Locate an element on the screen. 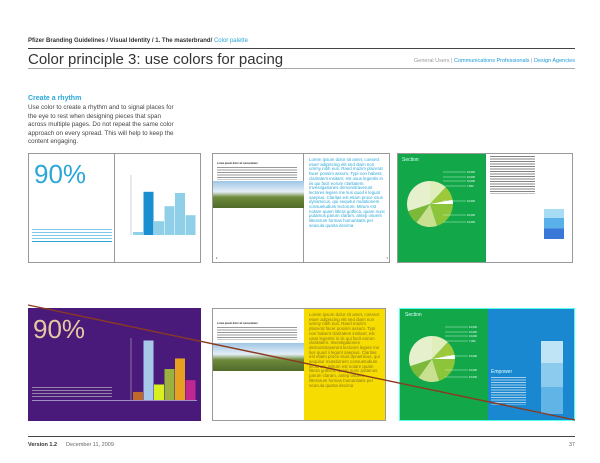 Image resolution: width=600 pixels, height=463 pixels. page-number: 37 is located at coordinates (571, 445).